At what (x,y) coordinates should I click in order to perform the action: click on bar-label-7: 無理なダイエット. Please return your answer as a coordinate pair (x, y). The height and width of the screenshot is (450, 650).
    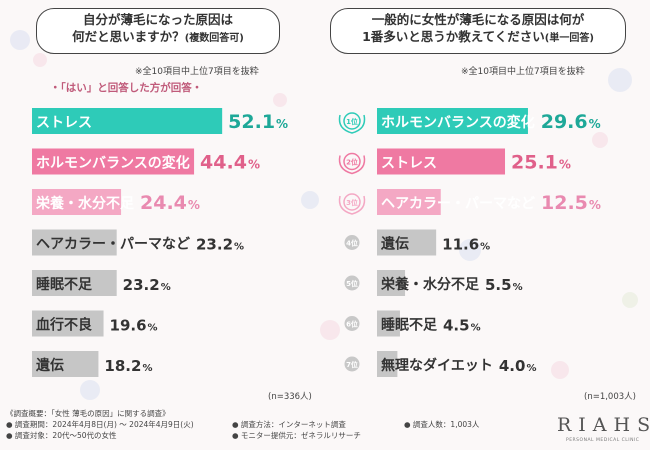
    Looking at the image, I should click on (437, 365).